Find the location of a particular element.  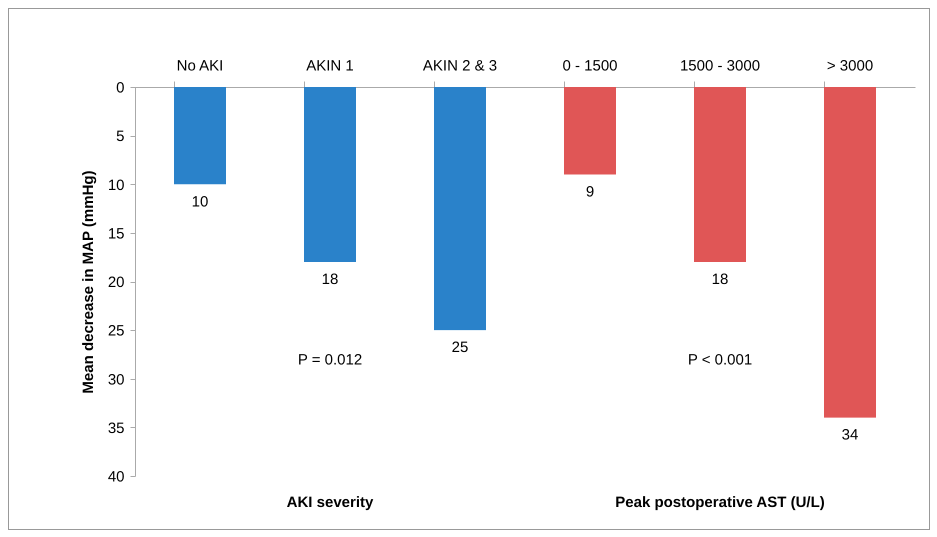

y-tick-label: 0 is located at coordinates (120, 88).